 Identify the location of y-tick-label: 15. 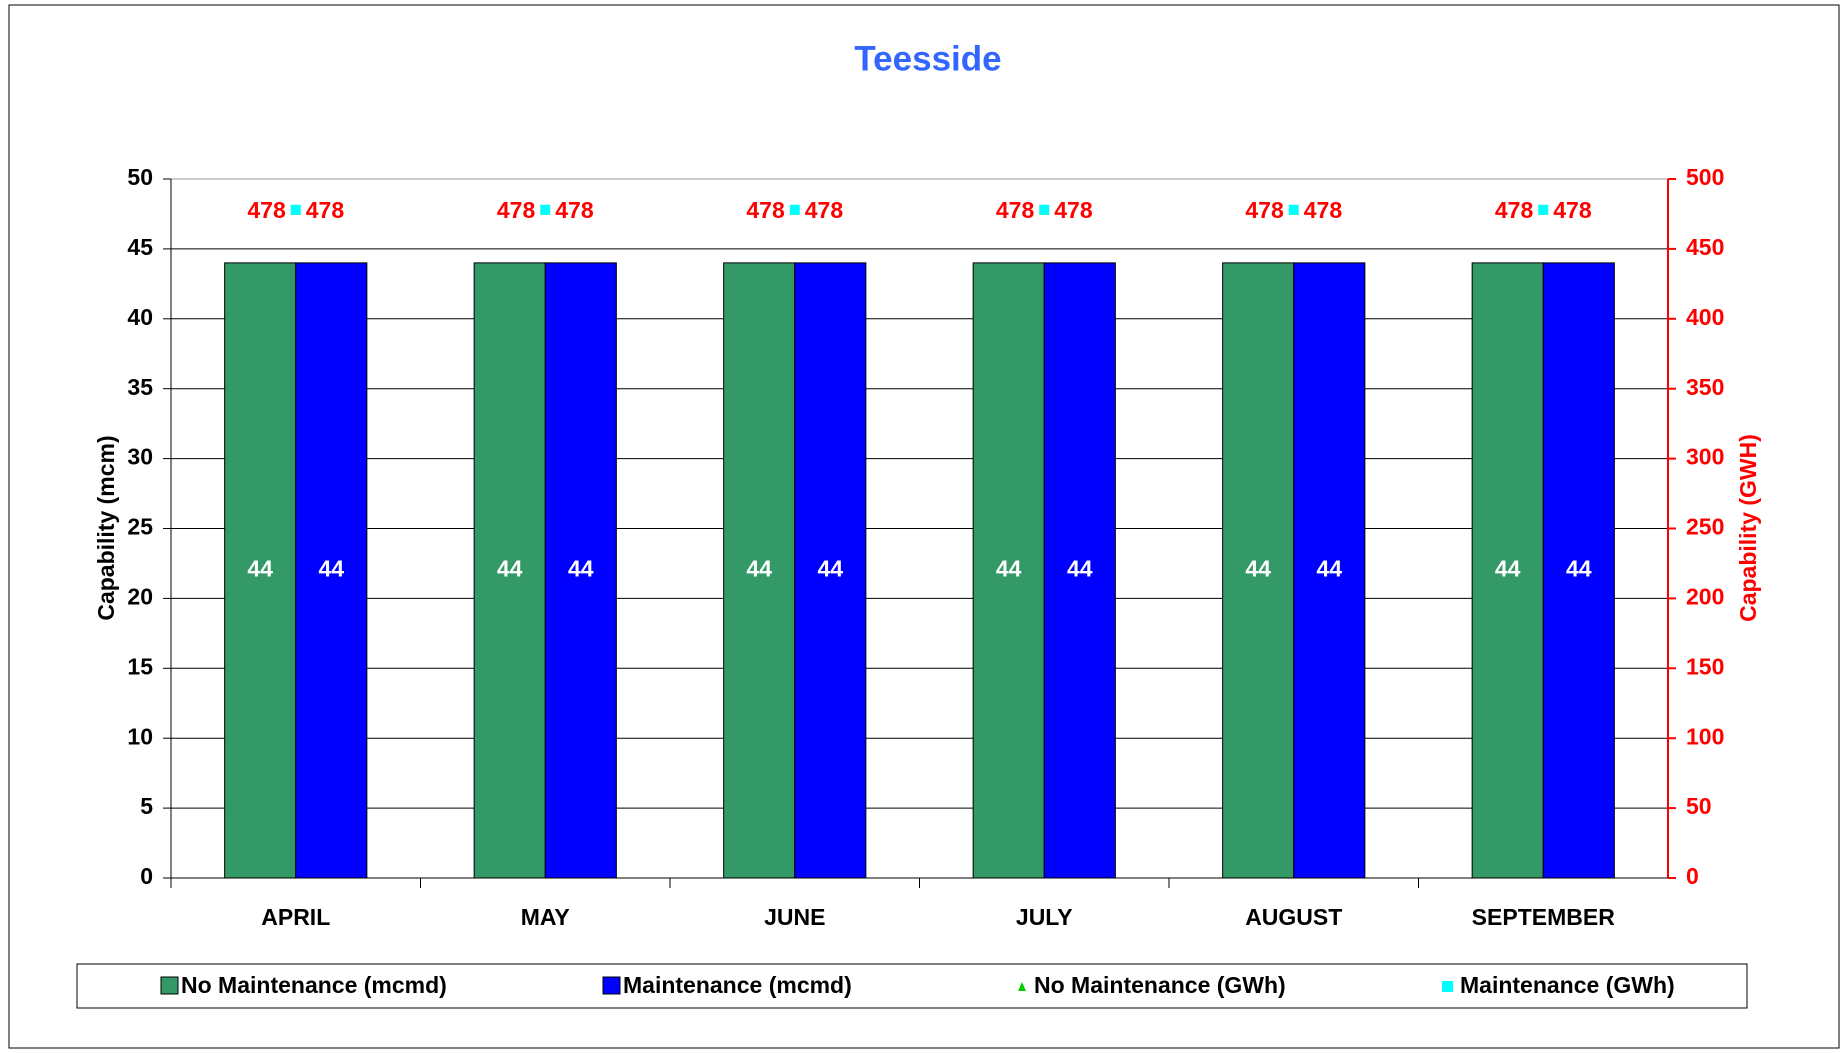
(140, 666).